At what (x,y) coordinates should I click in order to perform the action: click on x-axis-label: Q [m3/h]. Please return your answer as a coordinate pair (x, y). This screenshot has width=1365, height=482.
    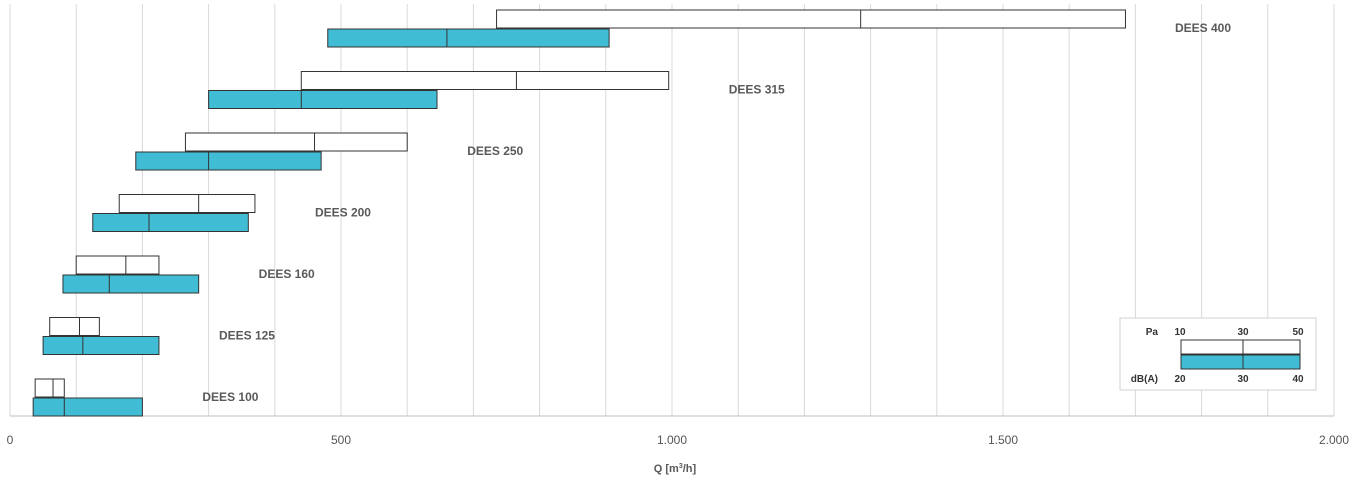
    Looking at the image, I should click on (675, 469).